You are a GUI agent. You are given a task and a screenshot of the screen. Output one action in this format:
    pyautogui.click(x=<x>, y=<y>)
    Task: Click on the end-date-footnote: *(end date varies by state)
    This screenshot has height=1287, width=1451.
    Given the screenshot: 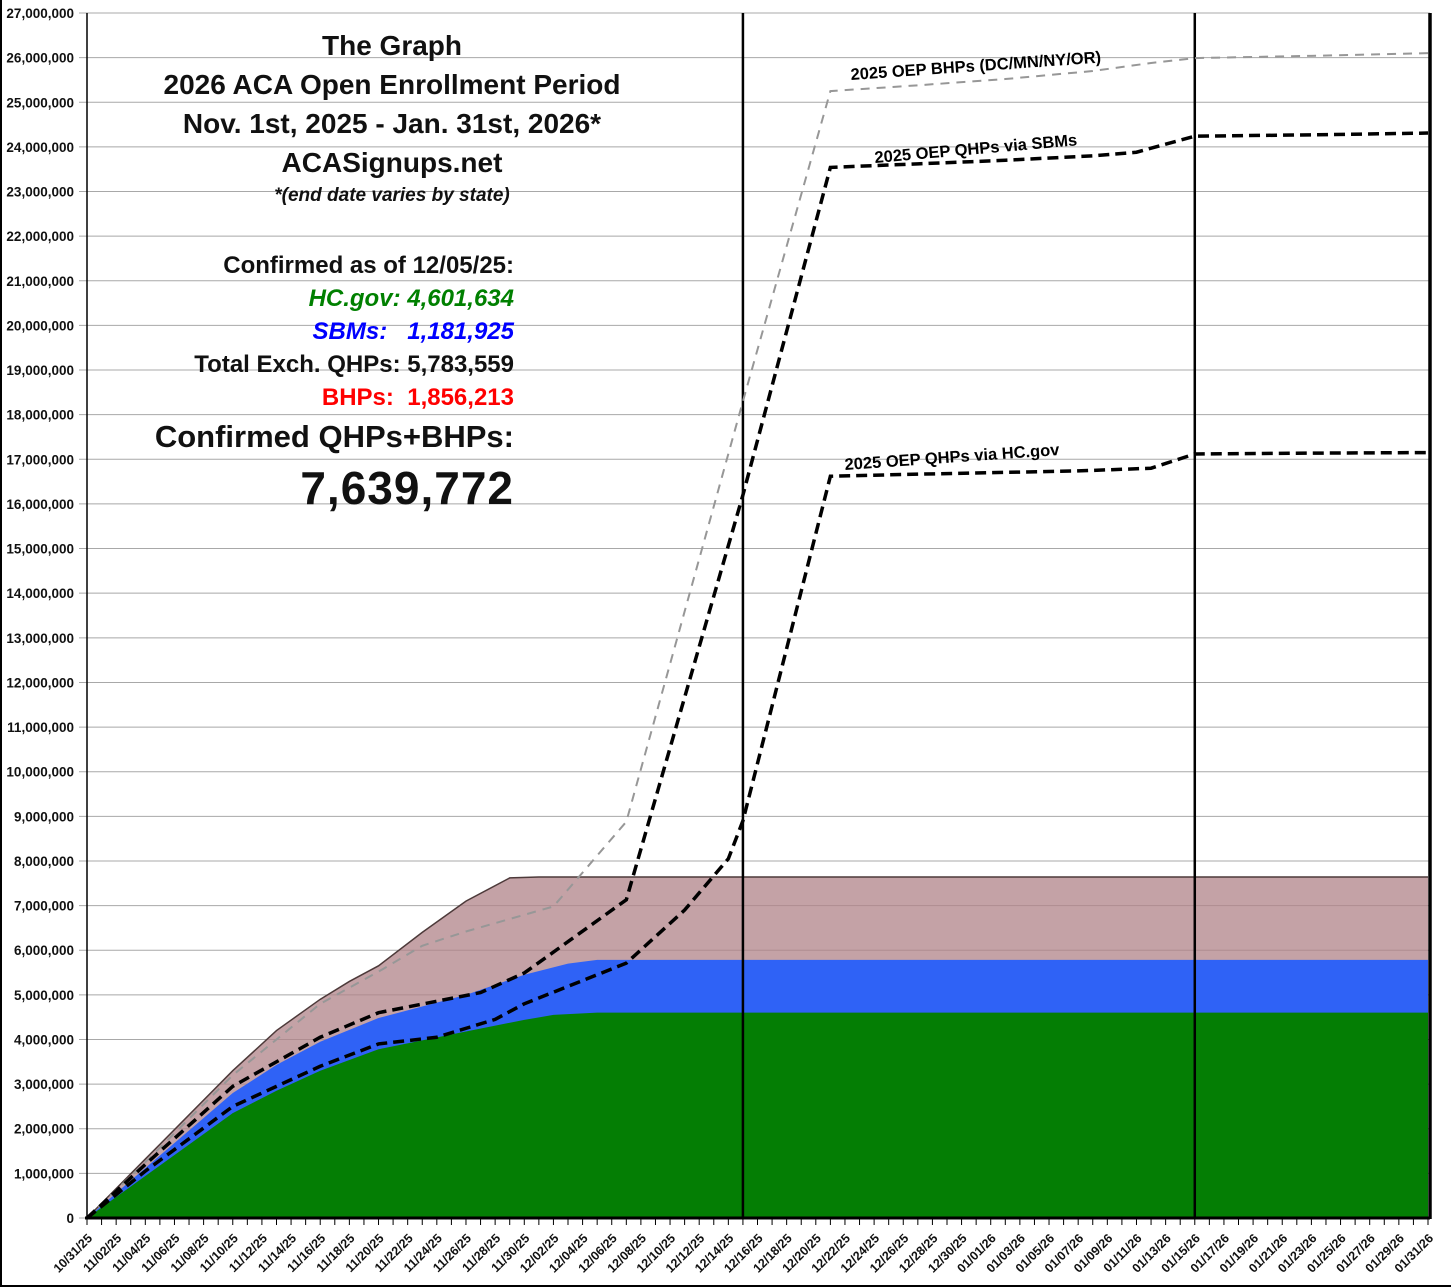 What is the action you would take?
    pyautogui.click(x=392, y=195)
    